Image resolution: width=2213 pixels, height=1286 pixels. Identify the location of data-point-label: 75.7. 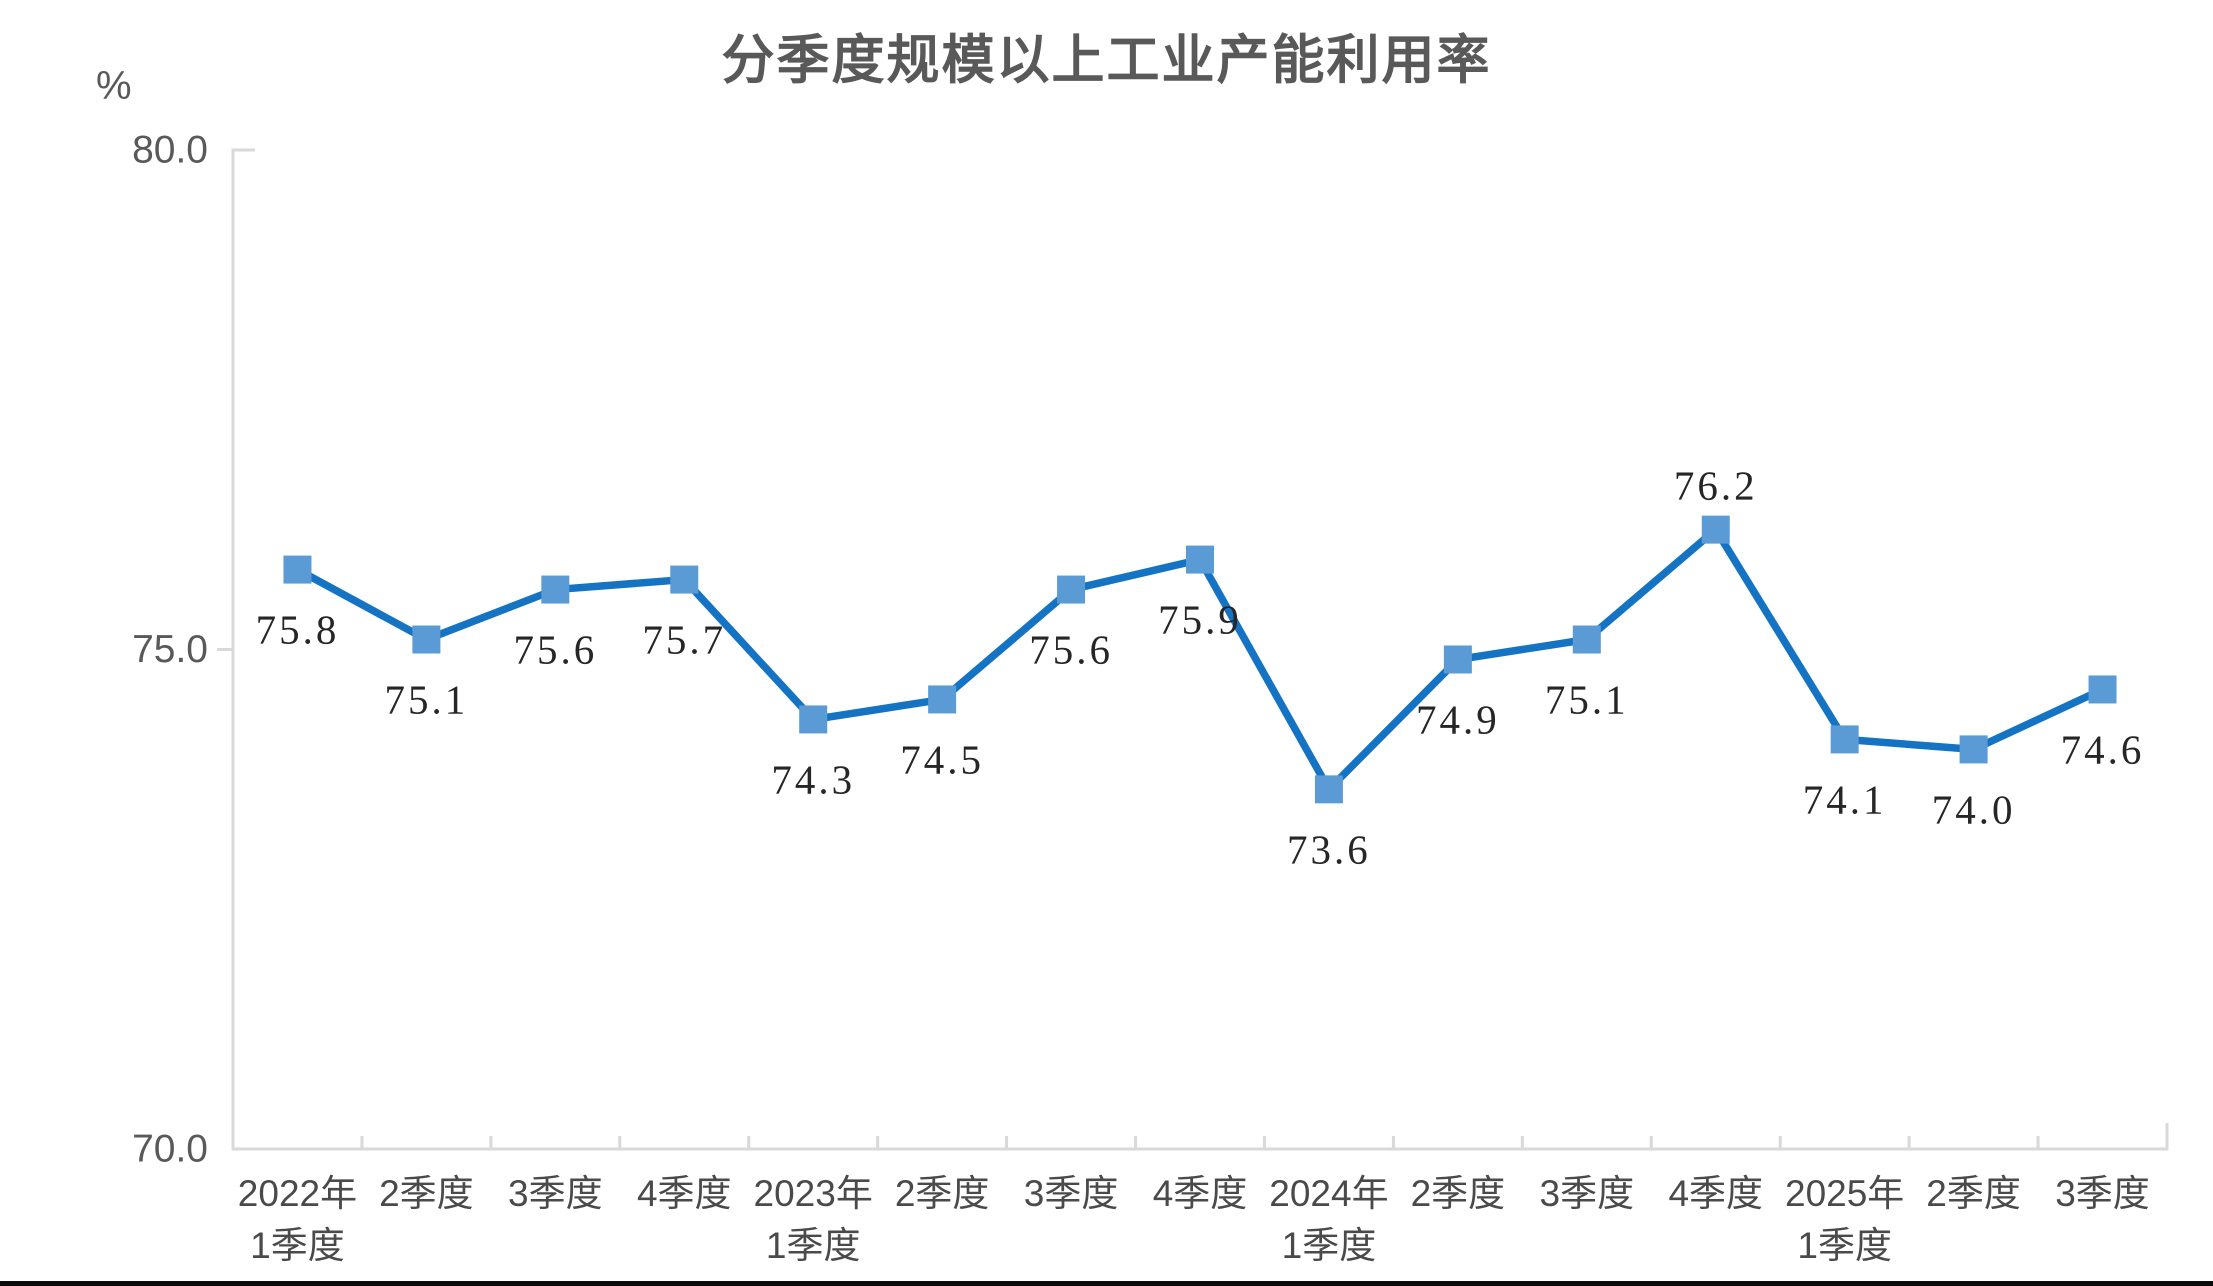
(684, 640).